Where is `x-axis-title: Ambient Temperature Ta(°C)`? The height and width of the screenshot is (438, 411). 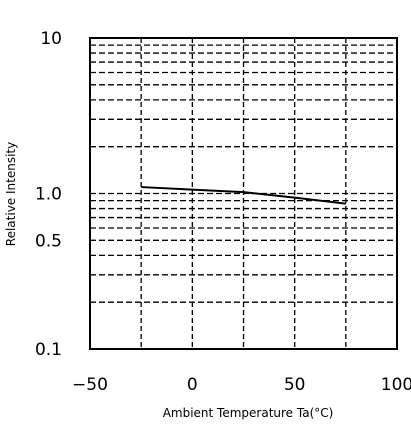
x-axis-title: Ambient Temperature Ta(°C) is located at coordinates (248, 413).